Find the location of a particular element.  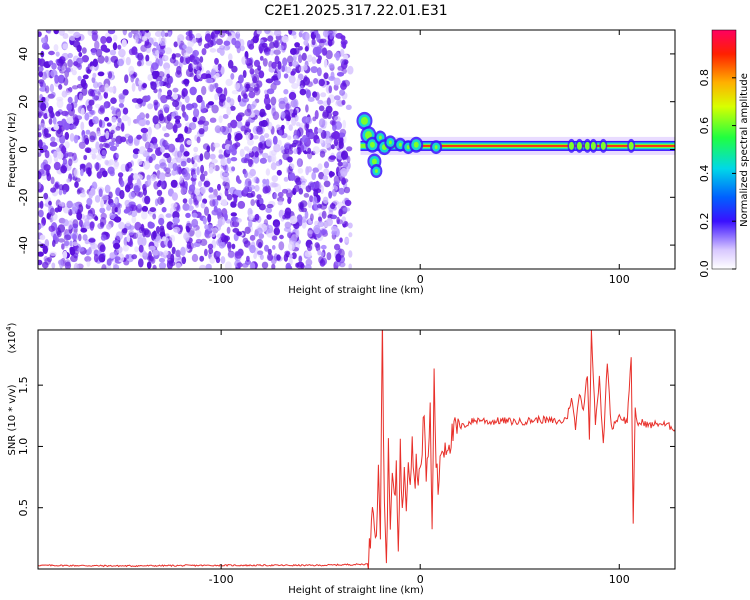

x-tick-label: 0 is located at coordinates (420, 279).